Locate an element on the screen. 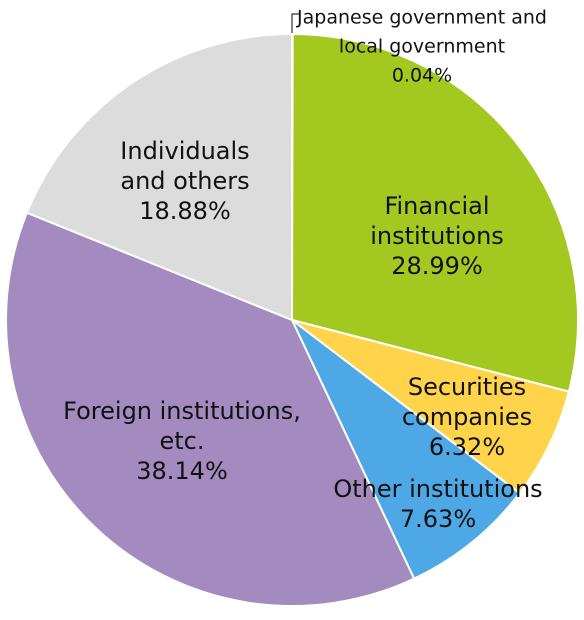 The height and width of the screenshot is (620, 584). value-label: 28.99% is located at coordinates (437, 266).